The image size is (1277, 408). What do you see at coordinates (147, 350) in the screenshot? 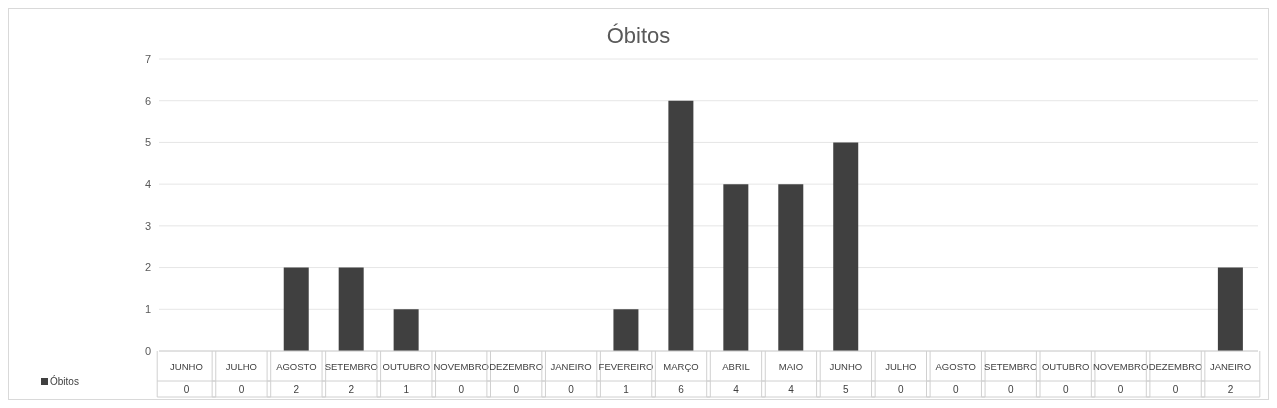
I see `y-tick-label: 0` at bounding box center [147, 350].